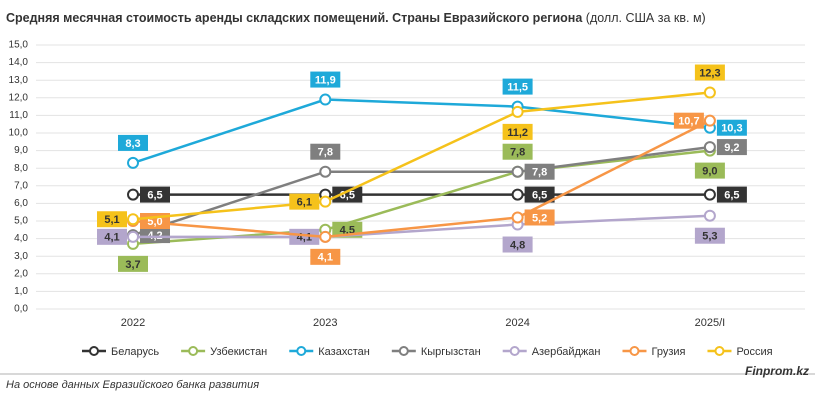 This screenshot has width=815, height=406. I want to click on y-tick-label: 11,0, so click(18, 115).